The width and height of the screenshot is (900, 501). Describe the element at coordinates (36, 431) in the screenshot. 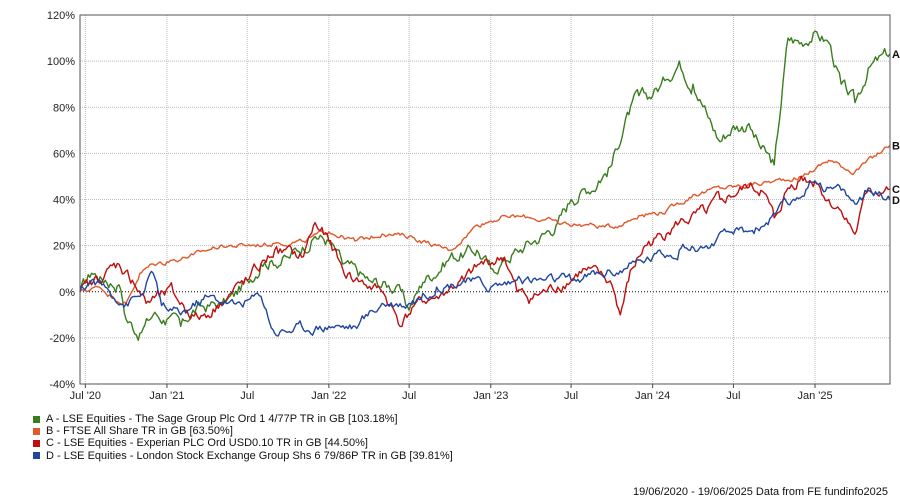

I see `legend-swatch-b` at that location.